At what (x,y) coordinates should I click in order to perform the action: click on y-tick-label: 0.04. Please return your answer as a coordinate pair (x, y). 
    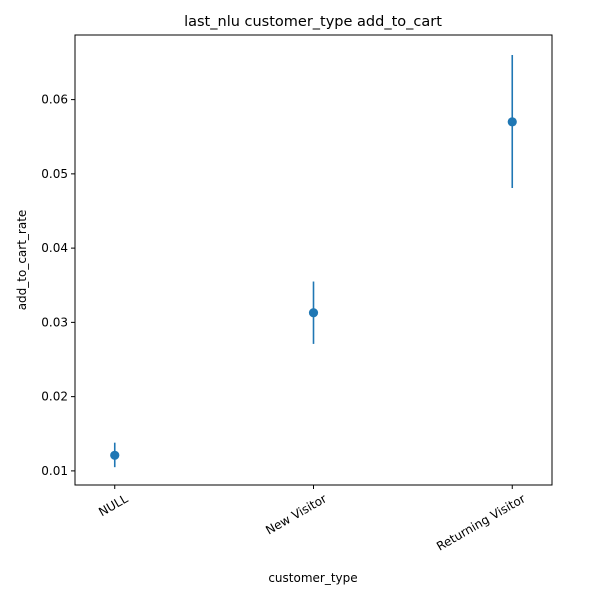
    Looking at the image, I should click on (54, 248).